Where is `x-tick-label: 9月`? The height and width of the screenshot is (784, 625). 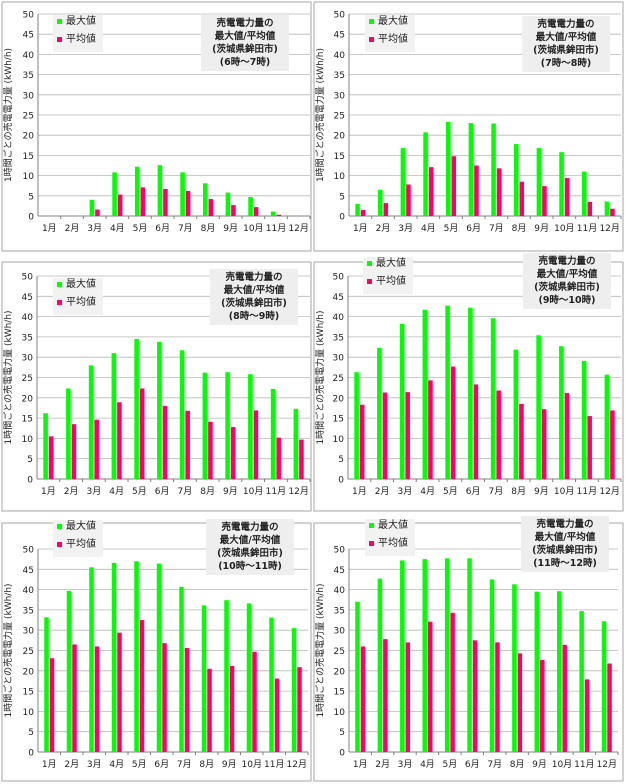 x-tick-label: 9月 is located at coordinates (230, 228).